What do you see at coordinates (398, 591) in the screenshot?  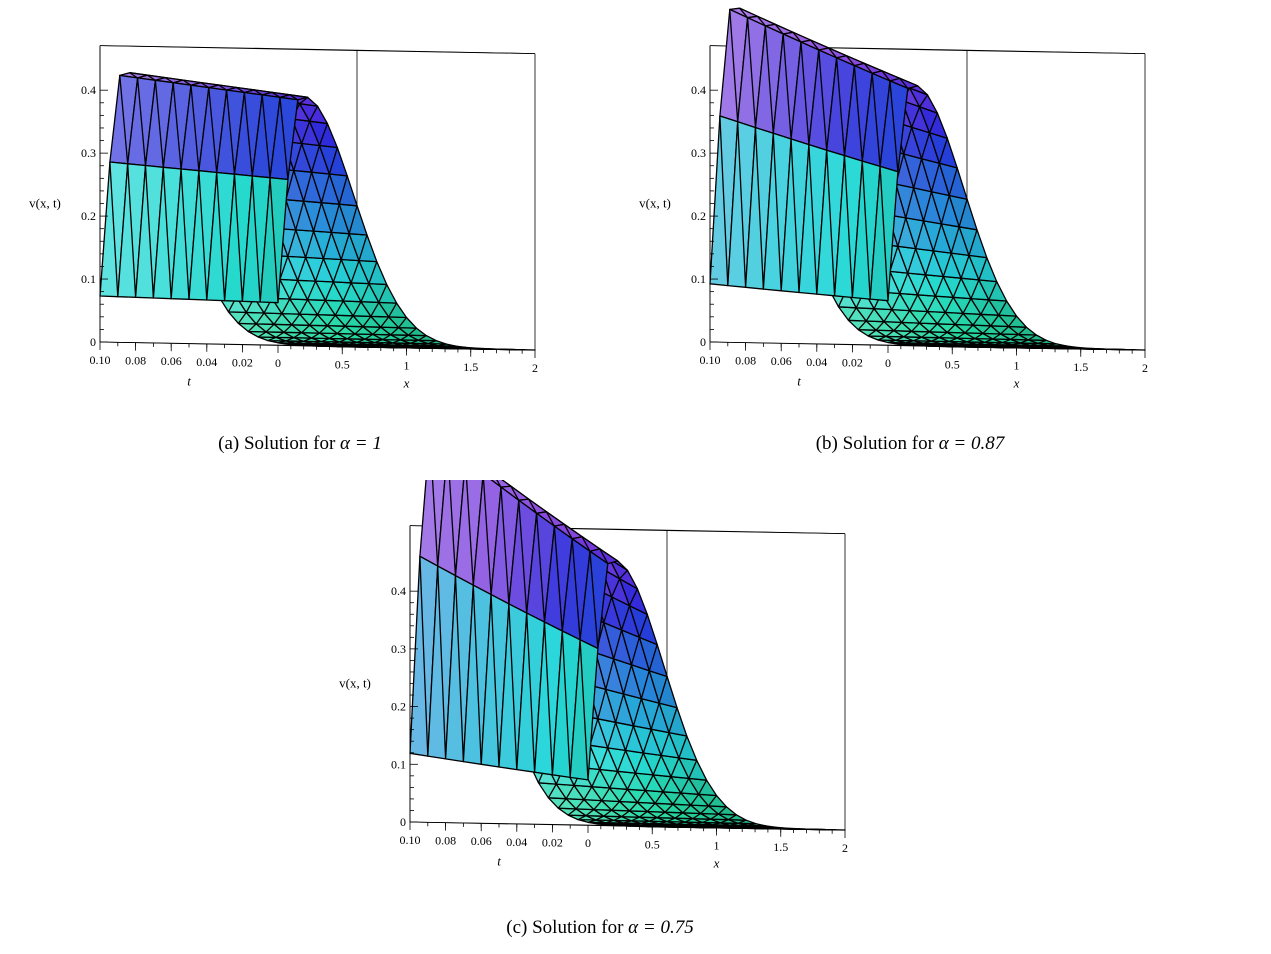 I see `z-tick-label: 0.4` at bounding box center [398, 591].